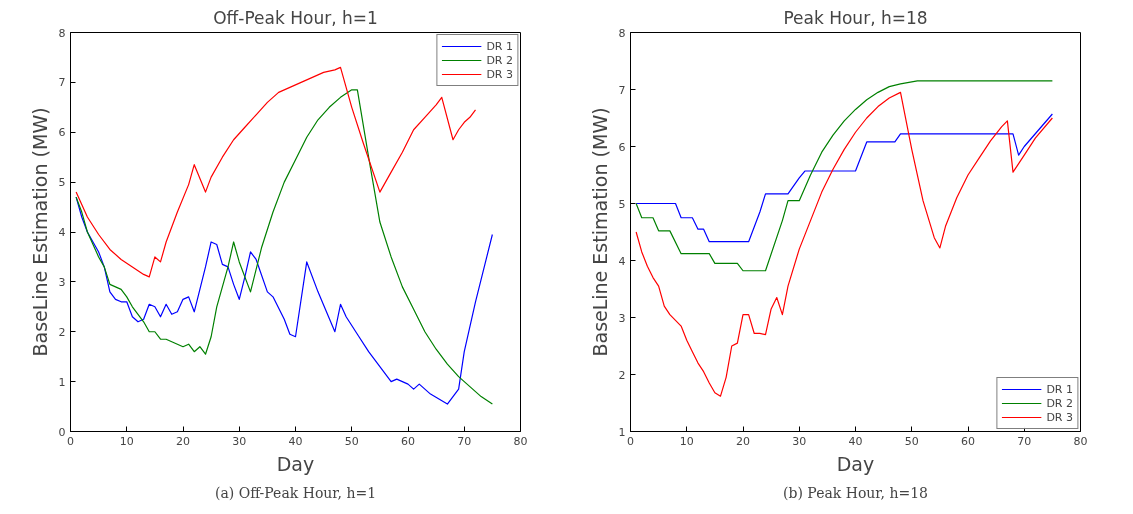 This screenshot has width=1133, height=514. I want to click on chart-title: Off-Peak Hour, h=1, so click(295, 17).